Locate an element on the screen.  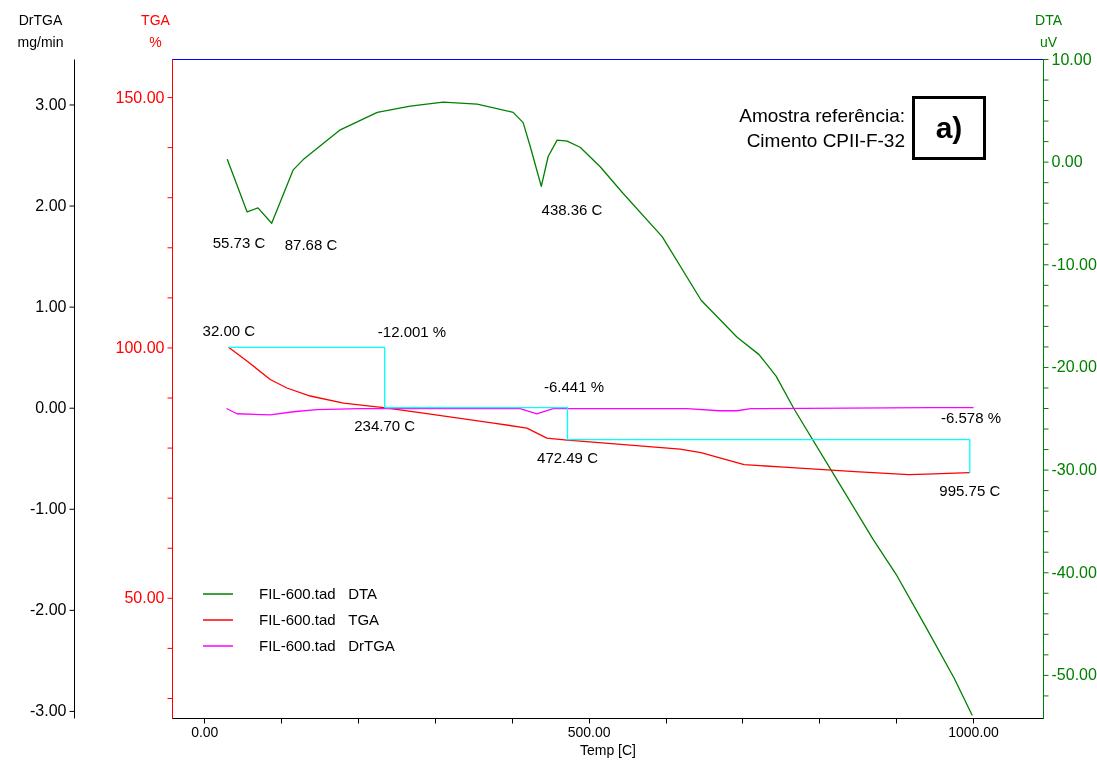
annotation: Amostra referência: Cimento CPII-F-32 is located at coordinates (822, 128).